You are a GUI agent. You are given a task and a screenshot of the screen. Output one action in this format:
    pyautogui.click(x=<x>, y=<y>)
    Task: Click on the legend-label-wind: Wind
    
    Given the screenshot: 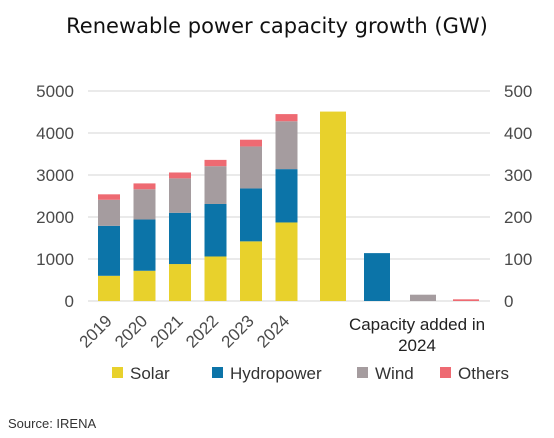 What is the action you would take?
    pyautogui.click(x=394, y=373)
    